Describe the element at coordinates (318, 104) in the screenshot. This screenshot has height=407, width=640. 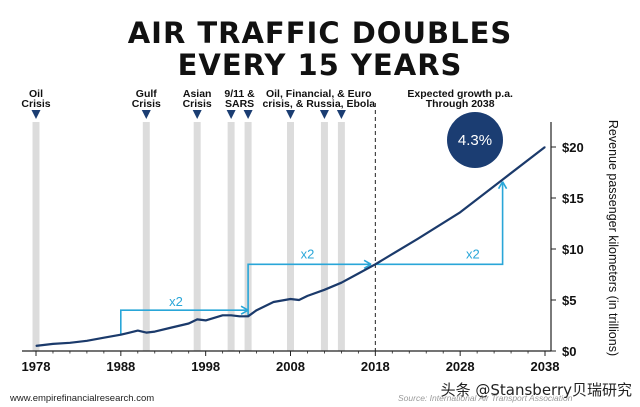
I see `event-label-4-line-1: crisis, & Russia, Ebola` at that location.